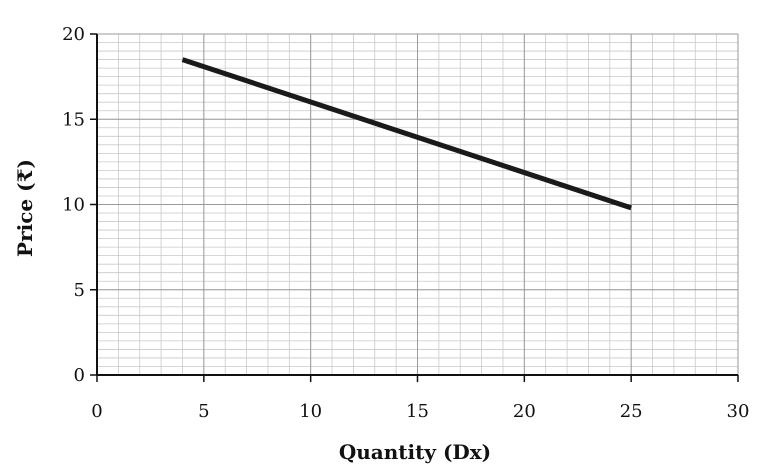 This screenshot has width=768, height=475. I want to click on y-tick-labels: 0 5 10 15 20, so click(73, 205).